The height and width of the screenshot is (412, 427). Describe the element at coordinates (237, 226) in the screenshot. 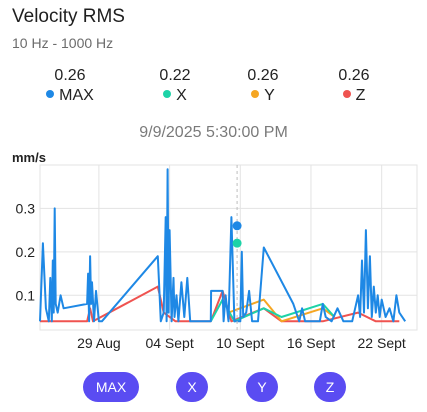

I see `highlight-point-max` at that location.